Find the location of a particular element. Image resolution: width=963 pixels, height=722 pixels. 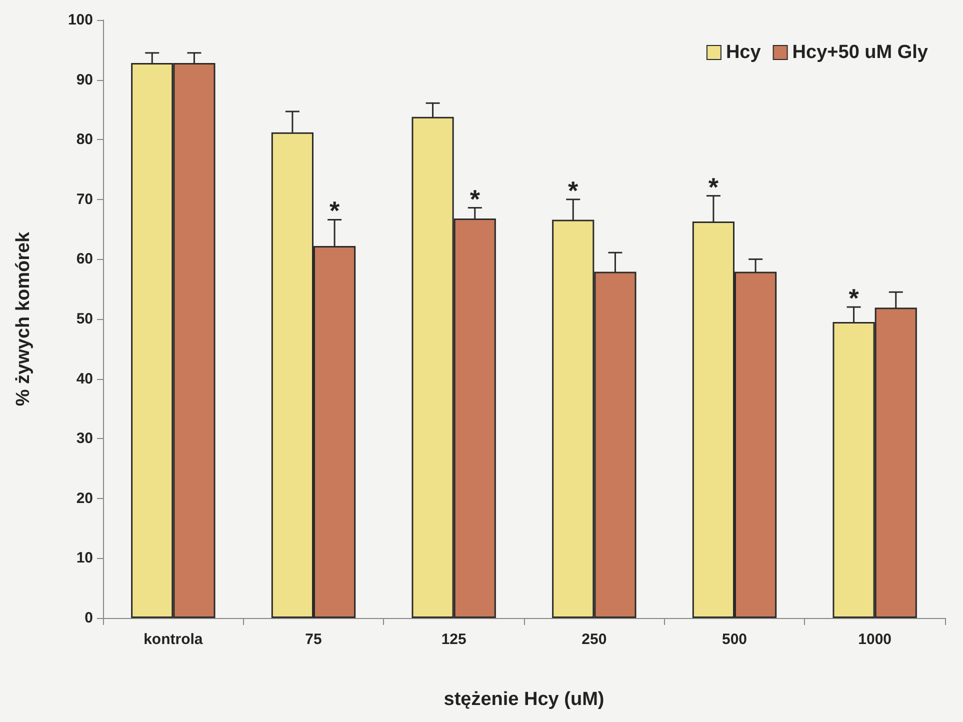

y-tick-label: 90 is located at coordinates (84, 79).